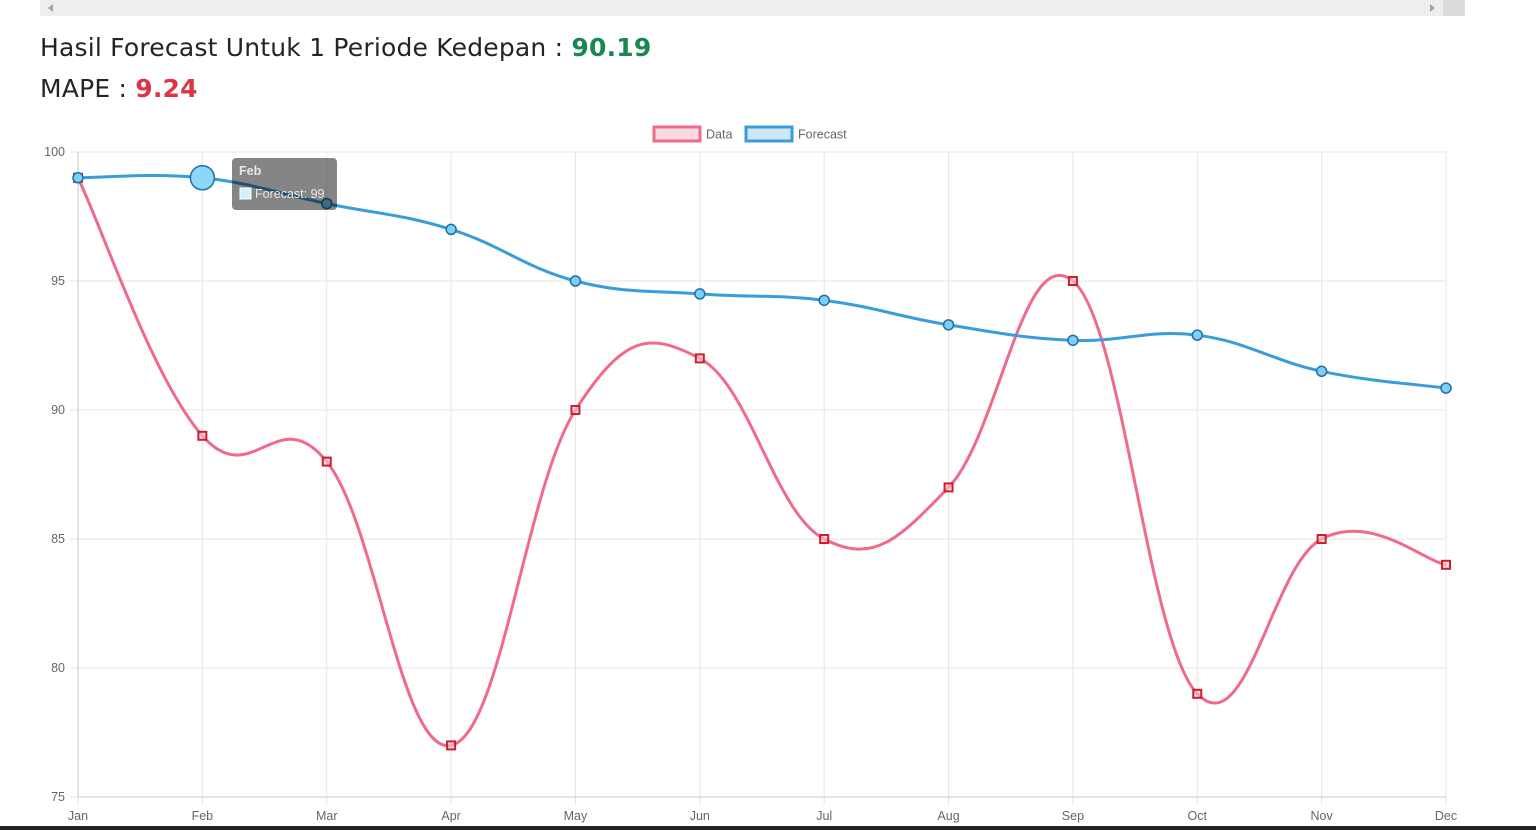 This screenshot has width=1536, height=830. Describe the element at coordinates (50, 8) in the screenshot. I see `scroll-left-icon` at that location.